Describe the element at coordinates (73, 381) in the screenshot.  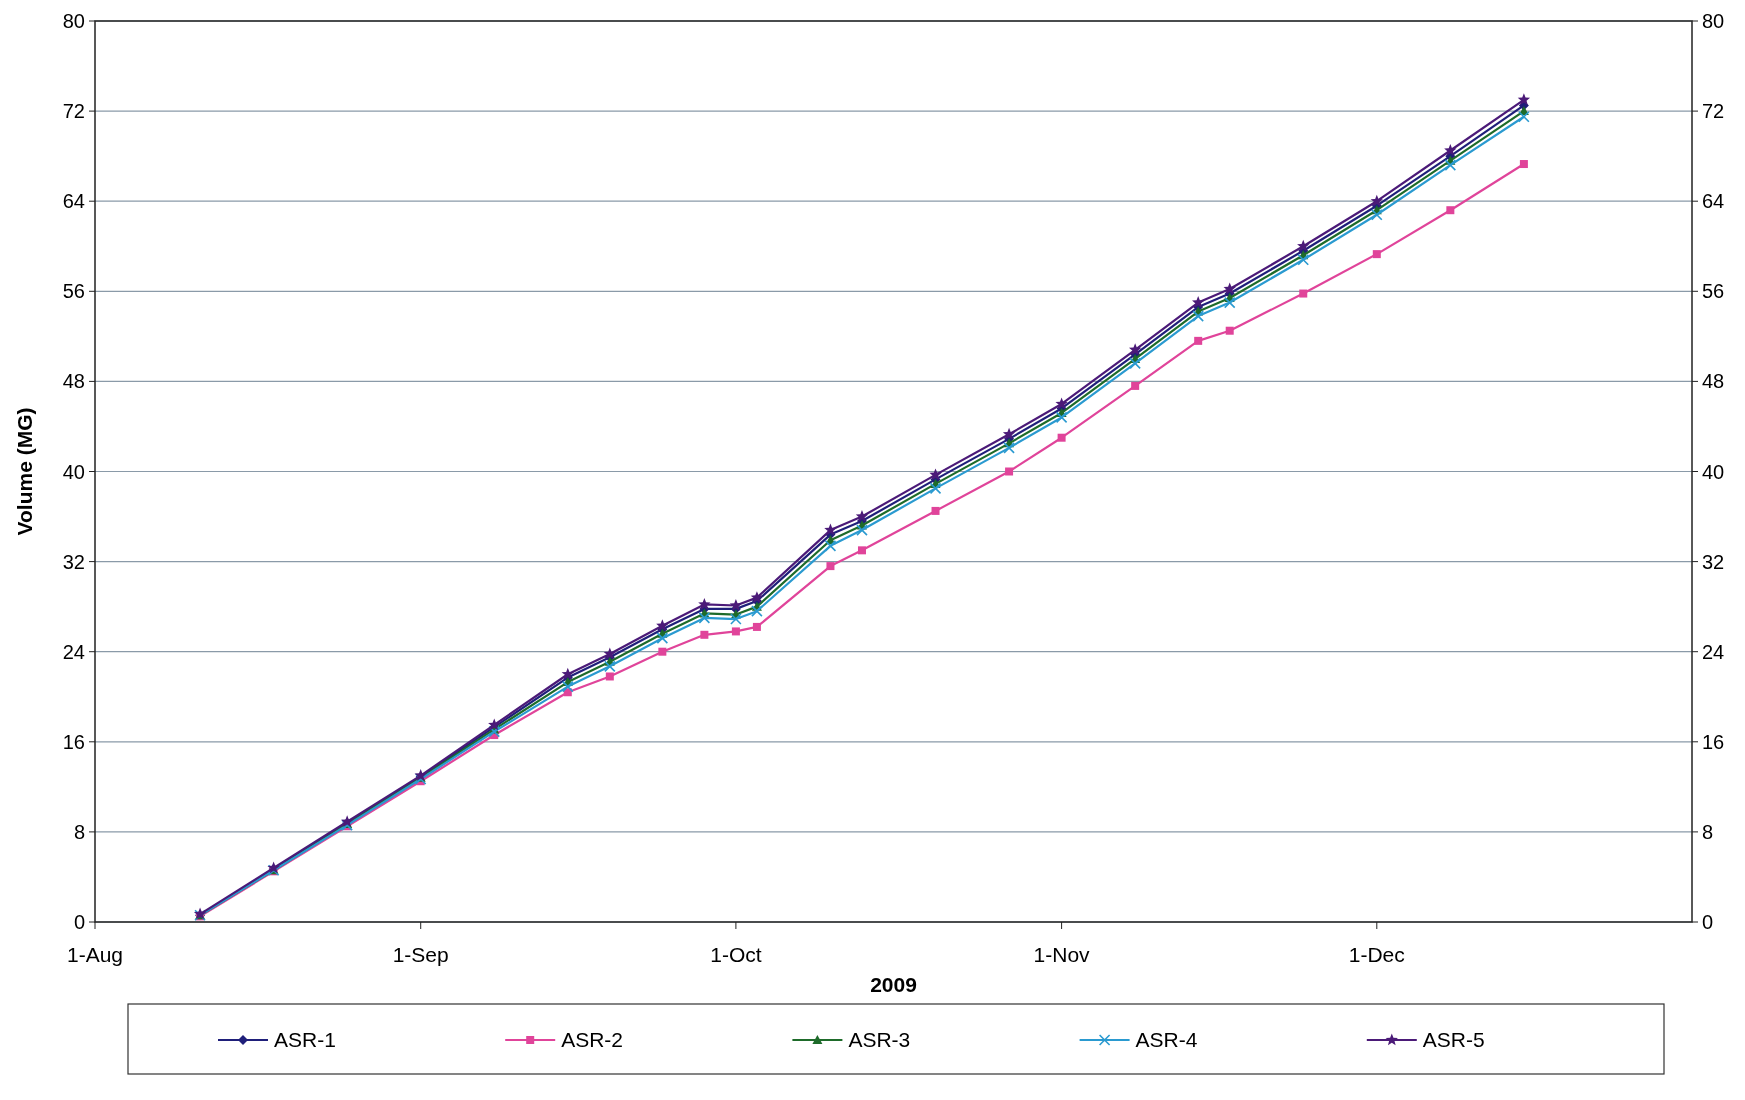
I see `y-tick-label: 48` at that location.